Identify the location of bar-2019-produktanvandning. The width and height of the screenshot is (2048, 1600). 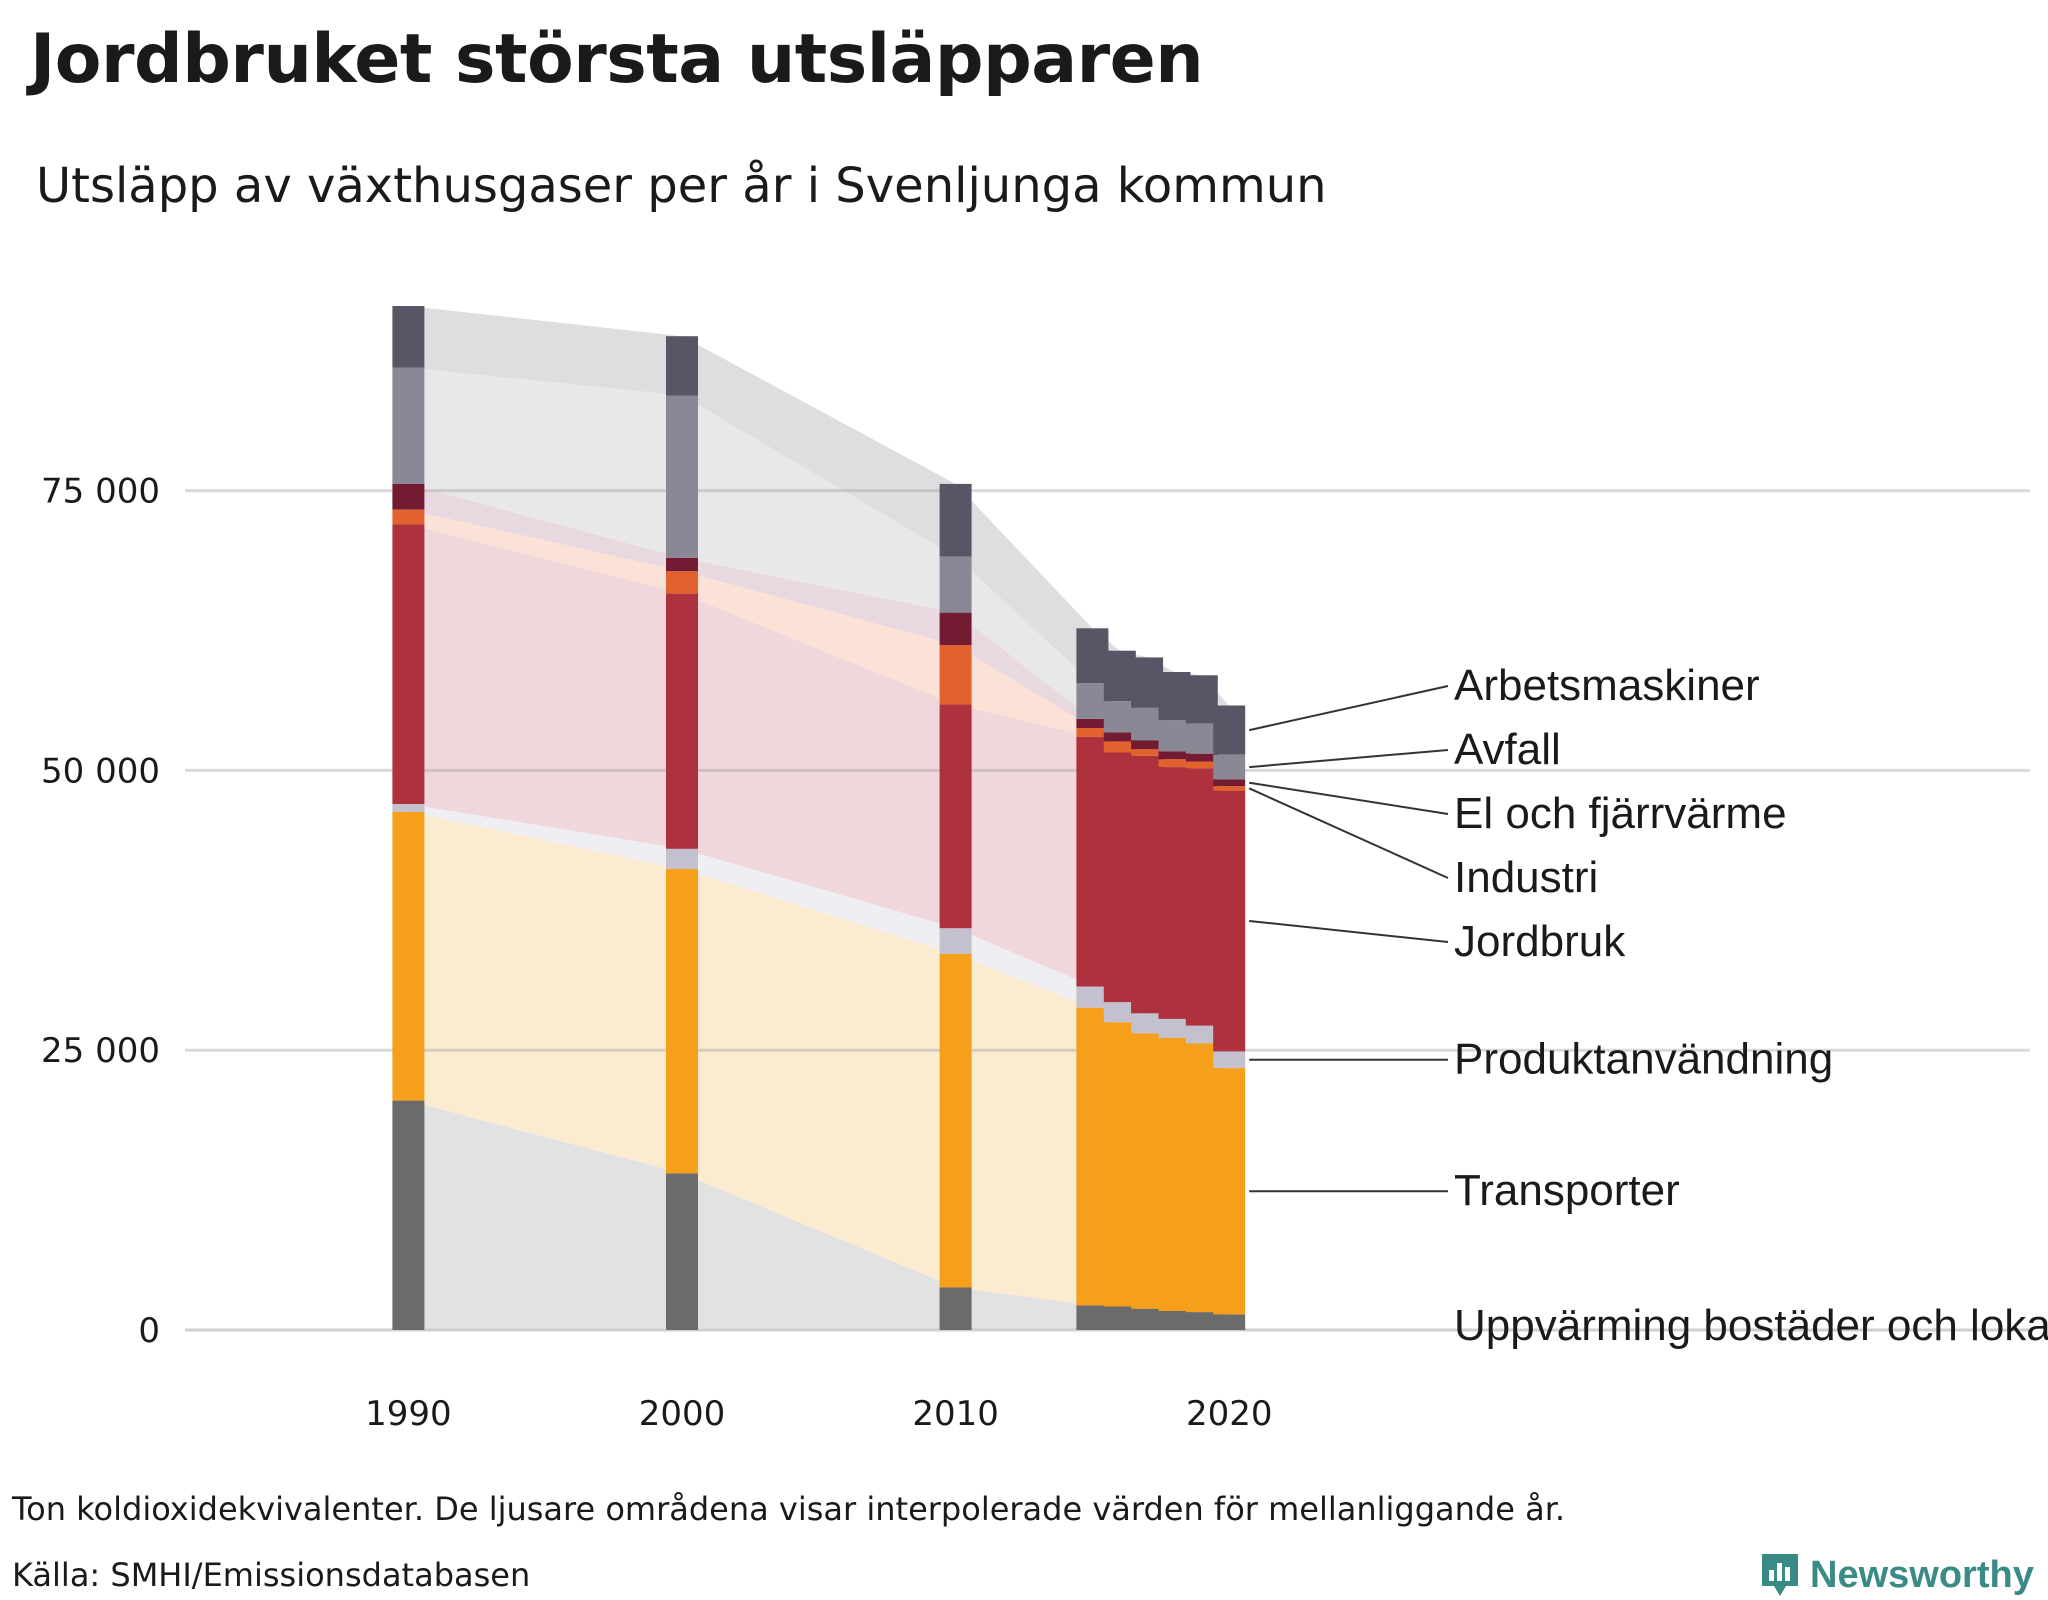
(1201, 1034).